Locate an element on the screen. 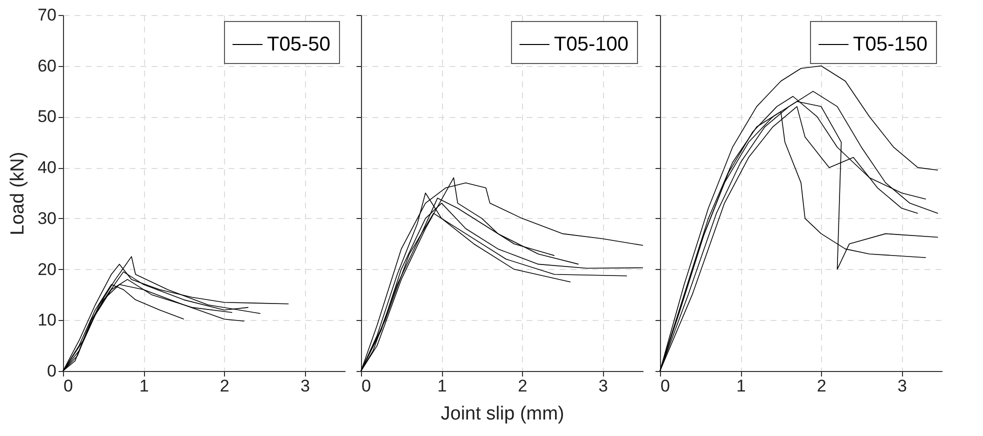 Image resolution: width=983 pixels, height=436 pixels. y-tick-label: 20 is located at coordinates (47, 269).